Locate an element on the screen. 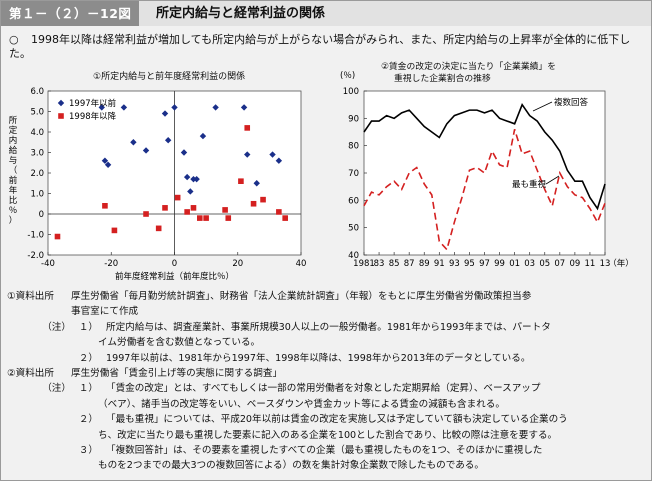 This screenshot has width=652, height=481. x-tick-label: 09 is located at coordinates (574, 264).